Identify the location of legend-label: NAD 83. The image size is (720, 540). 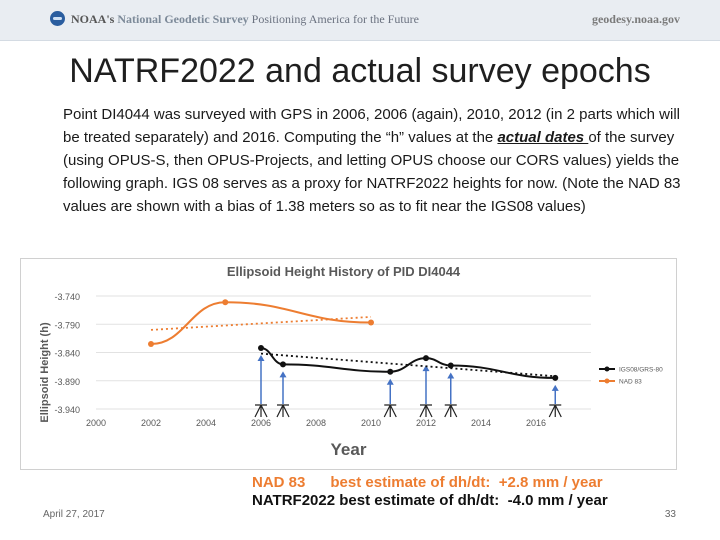
(630, 382).